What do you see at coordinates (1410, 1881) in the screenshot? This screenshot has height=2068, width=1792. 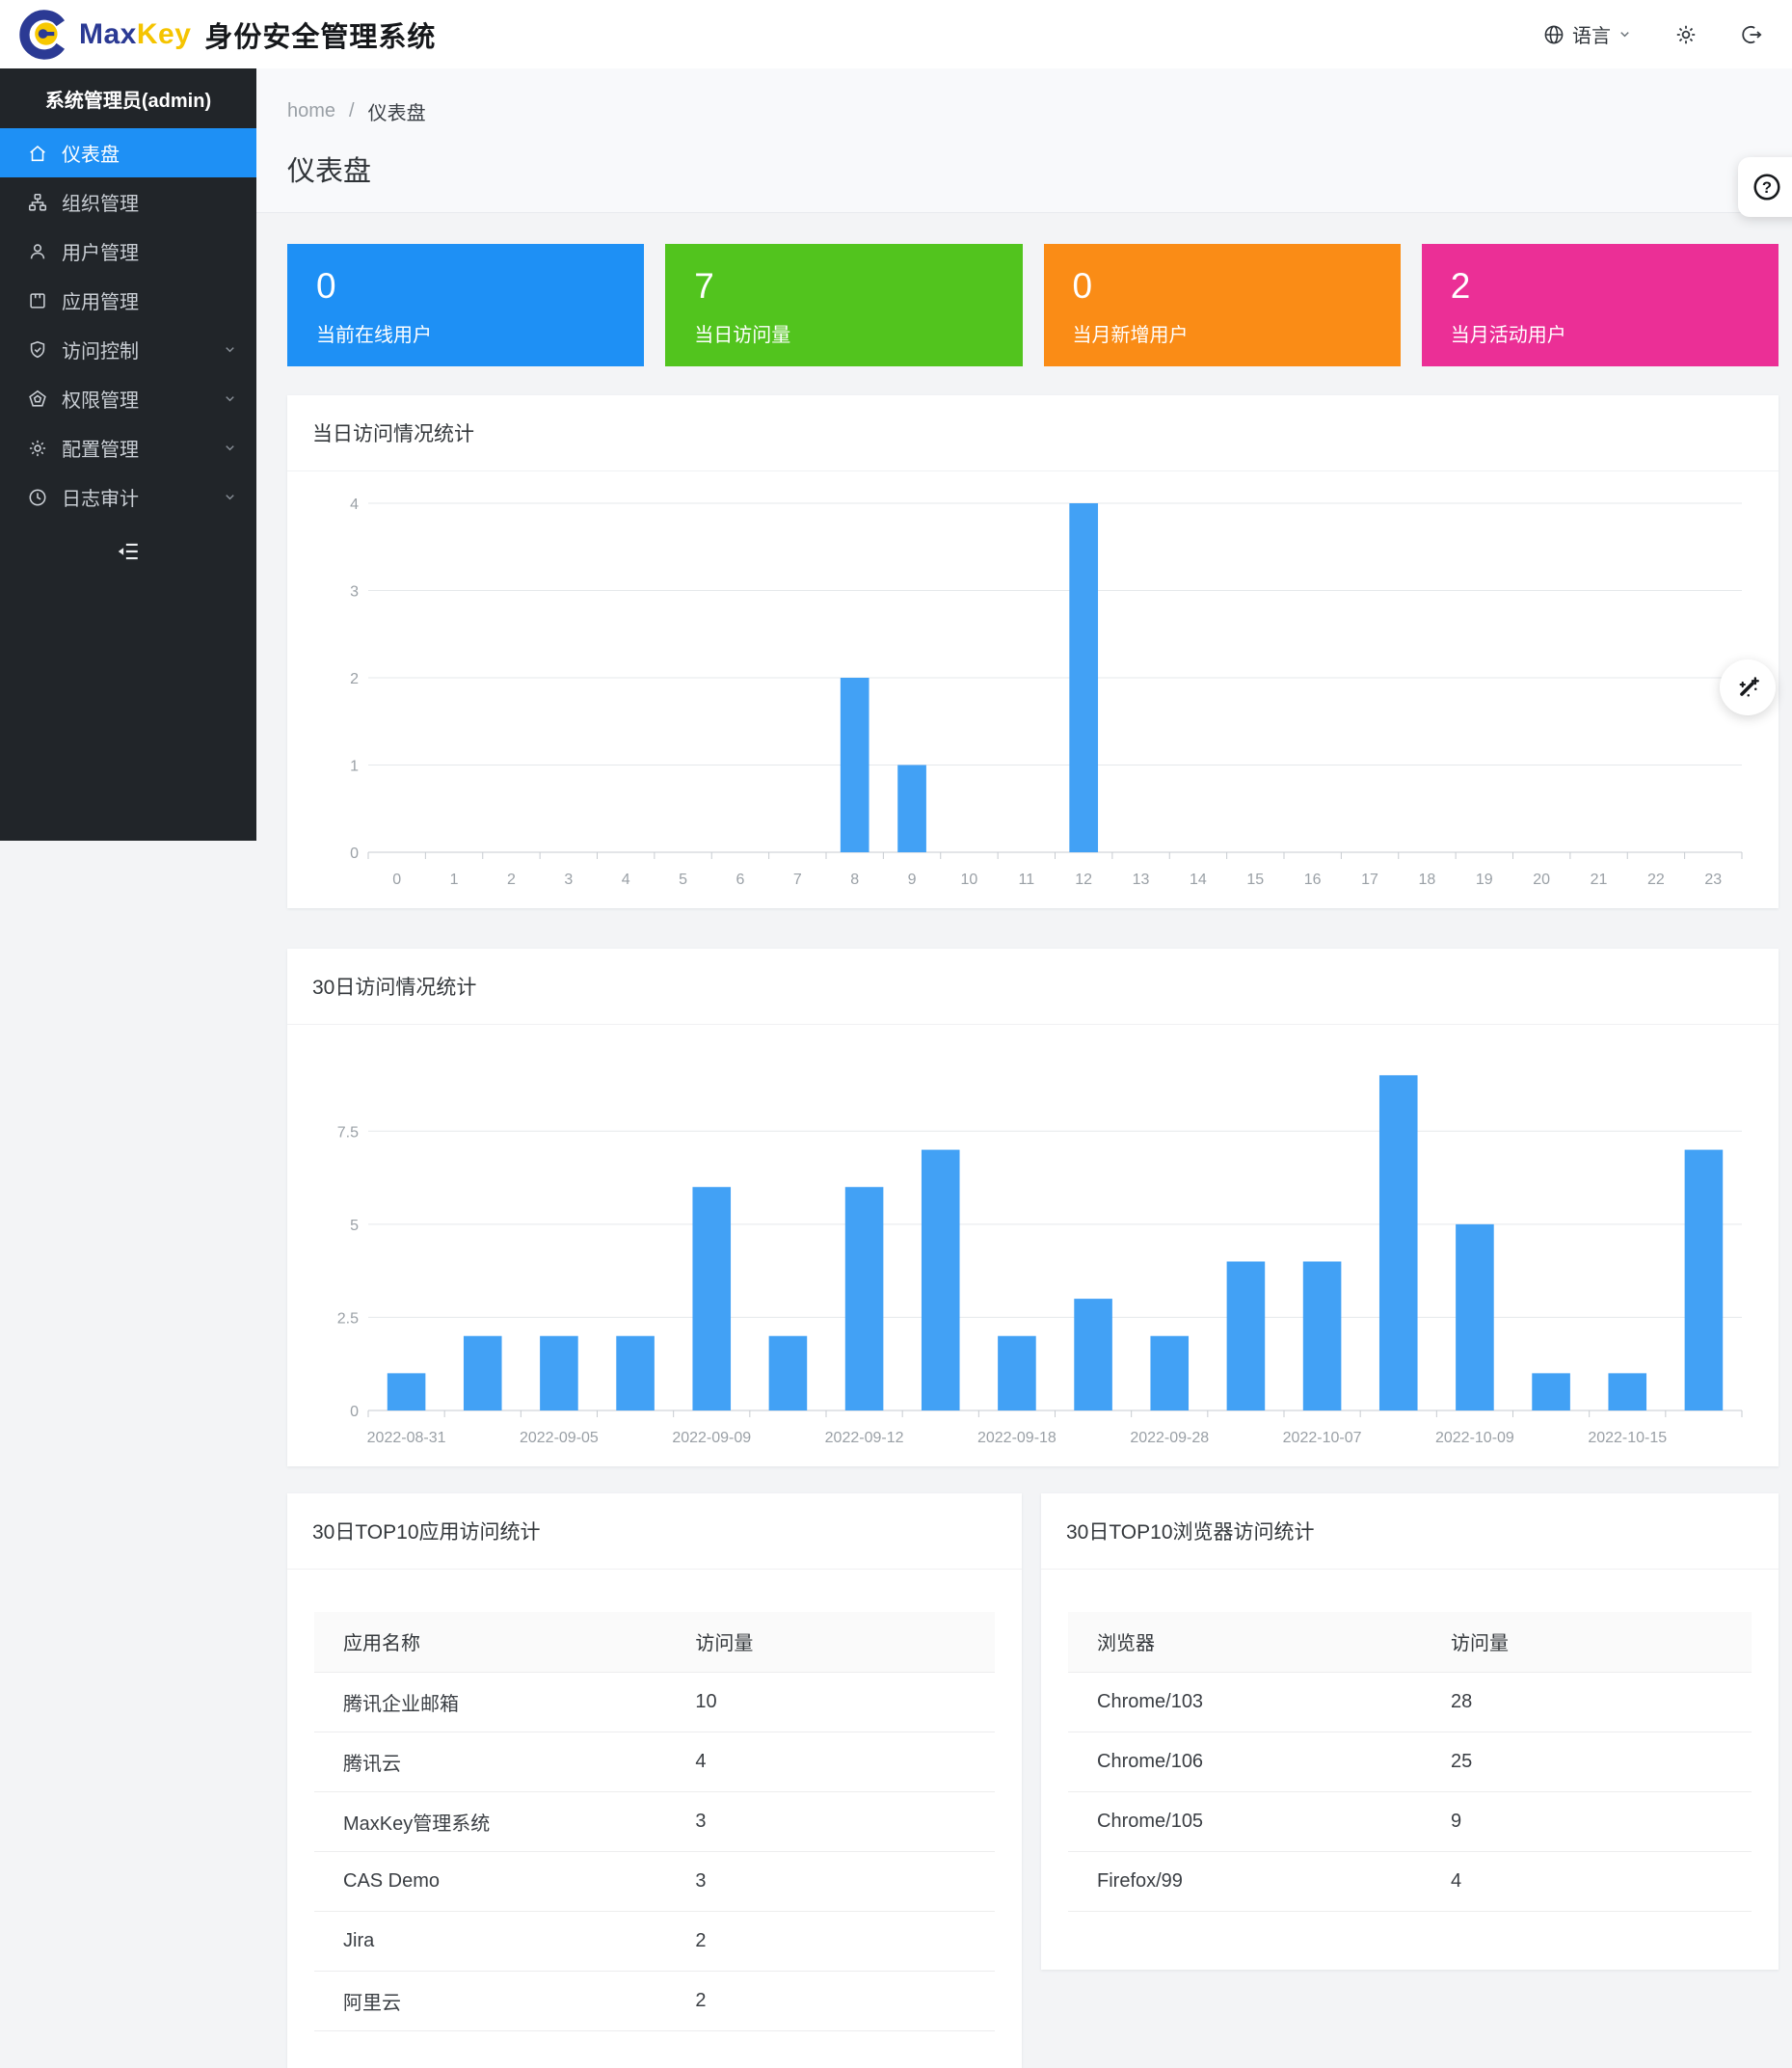 I see `table-row: Firefox/99 4` at bounding box center [1410, 1881].